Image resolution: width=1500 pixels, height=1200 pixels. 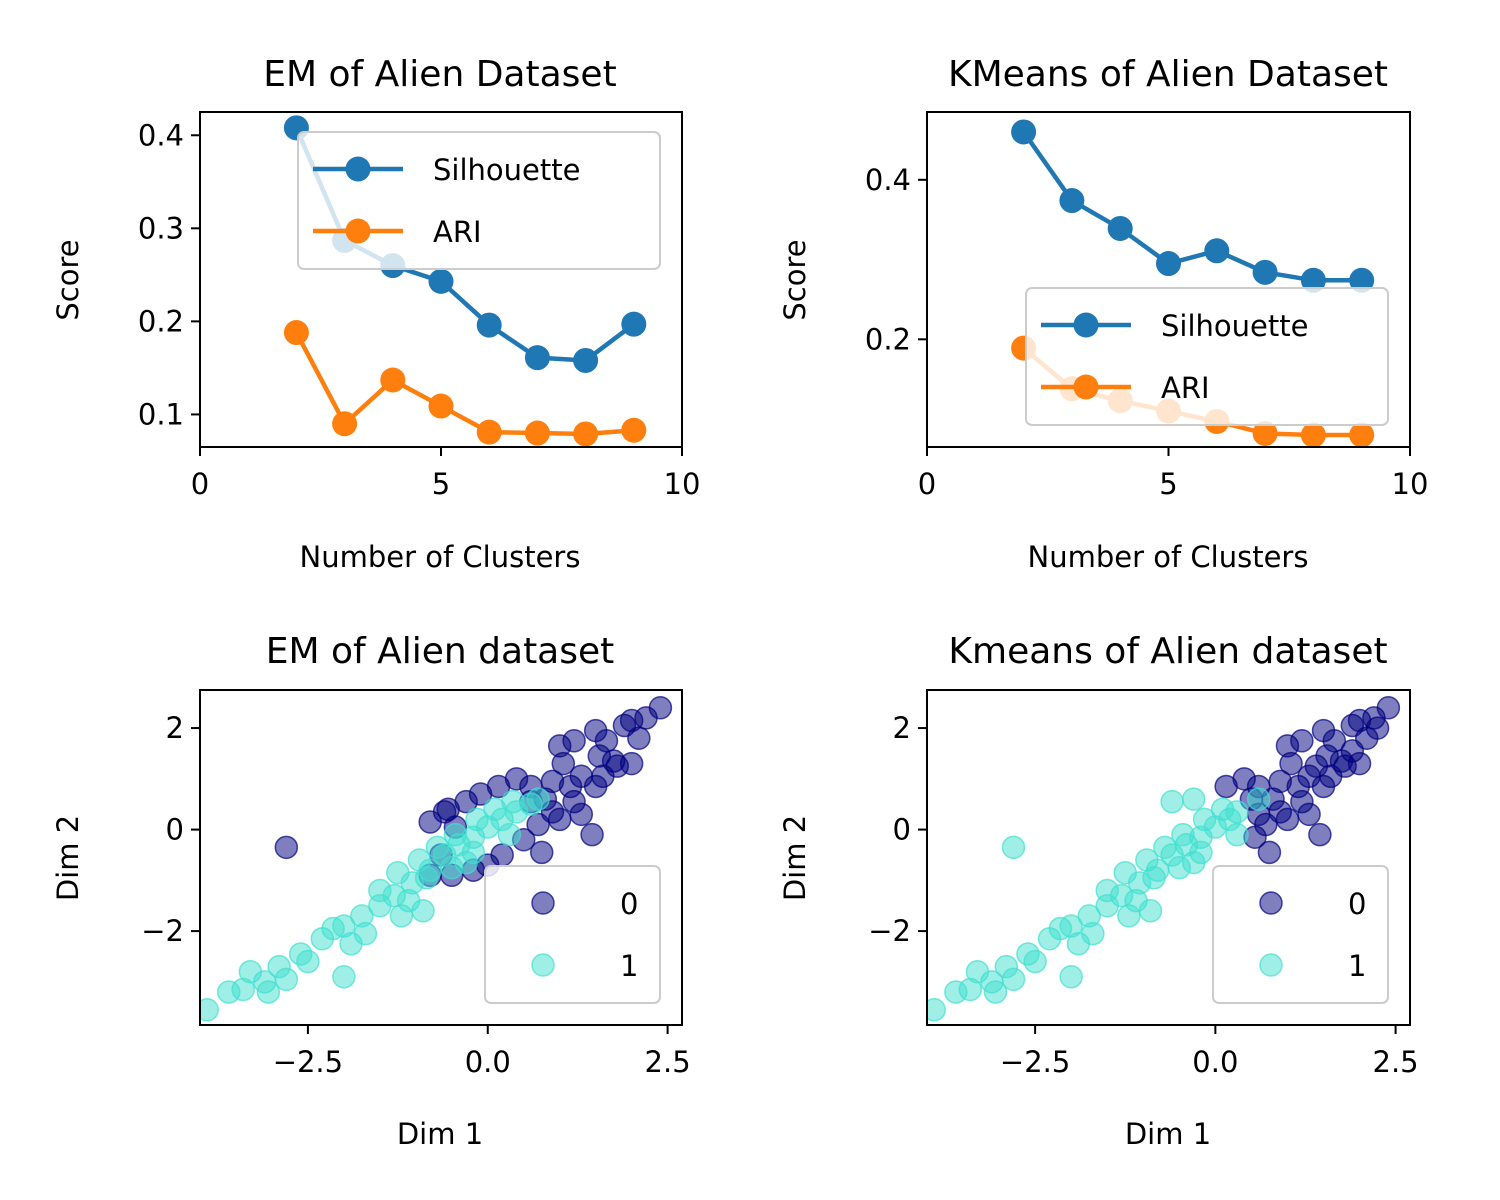 I want to click on y-tick-label: 0.1, so click(x=161, y=414).